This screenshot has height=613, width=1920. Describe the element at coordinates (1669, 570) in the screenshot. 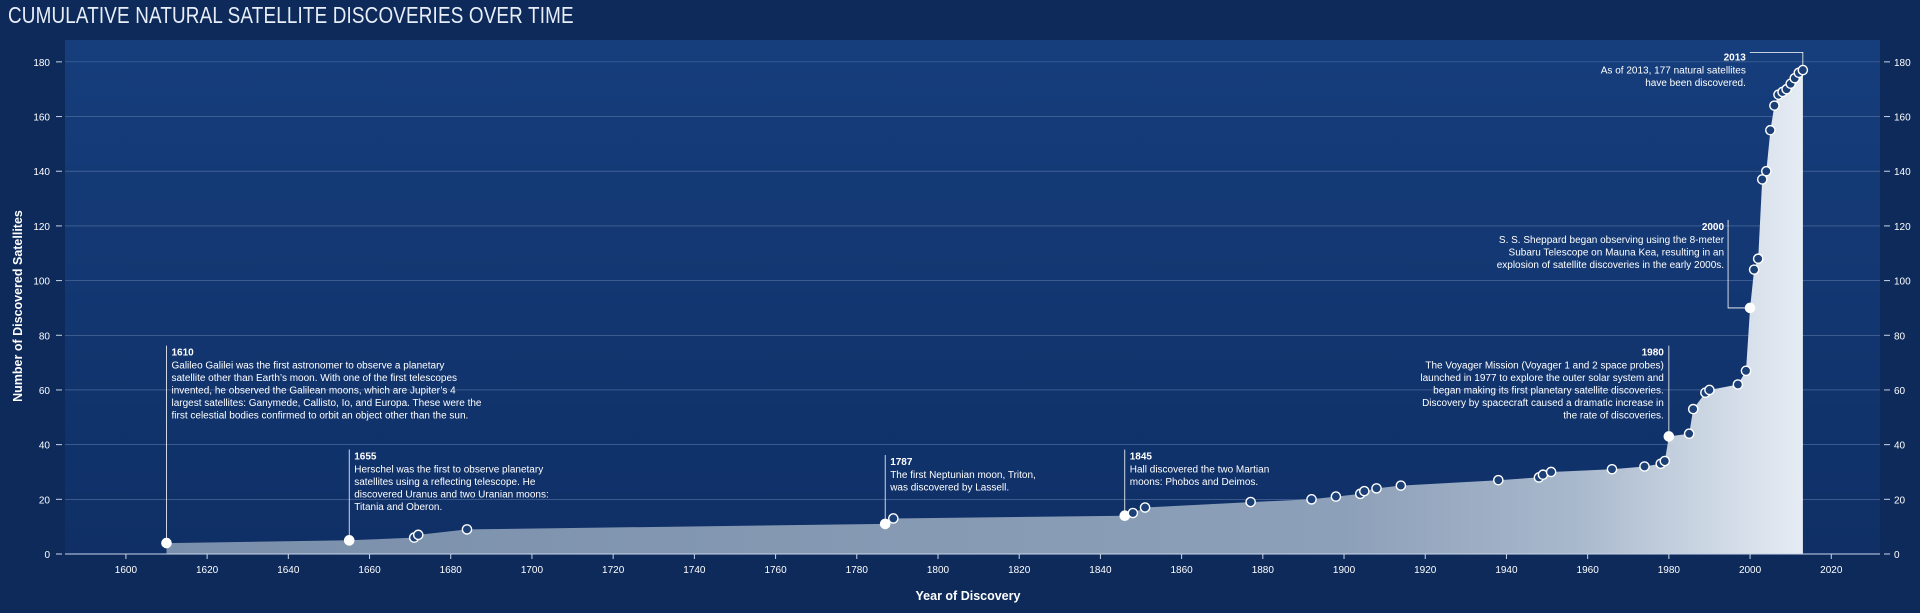

I see `x-tick-label: 1980` at that location.